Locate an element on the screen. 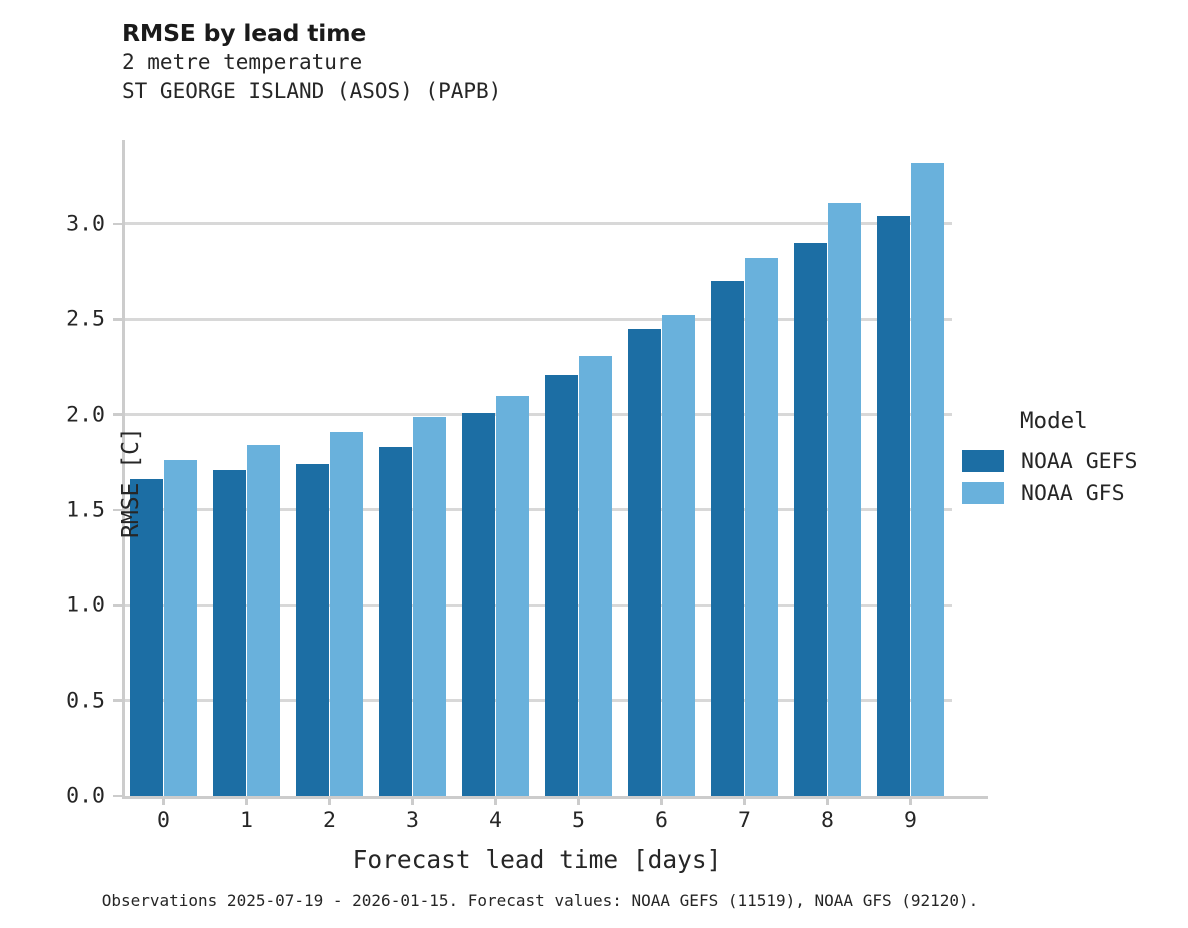 The width and height of the screenshot is (1188, 928). x-tick-label: 1 is located at coordinates (246, 820).